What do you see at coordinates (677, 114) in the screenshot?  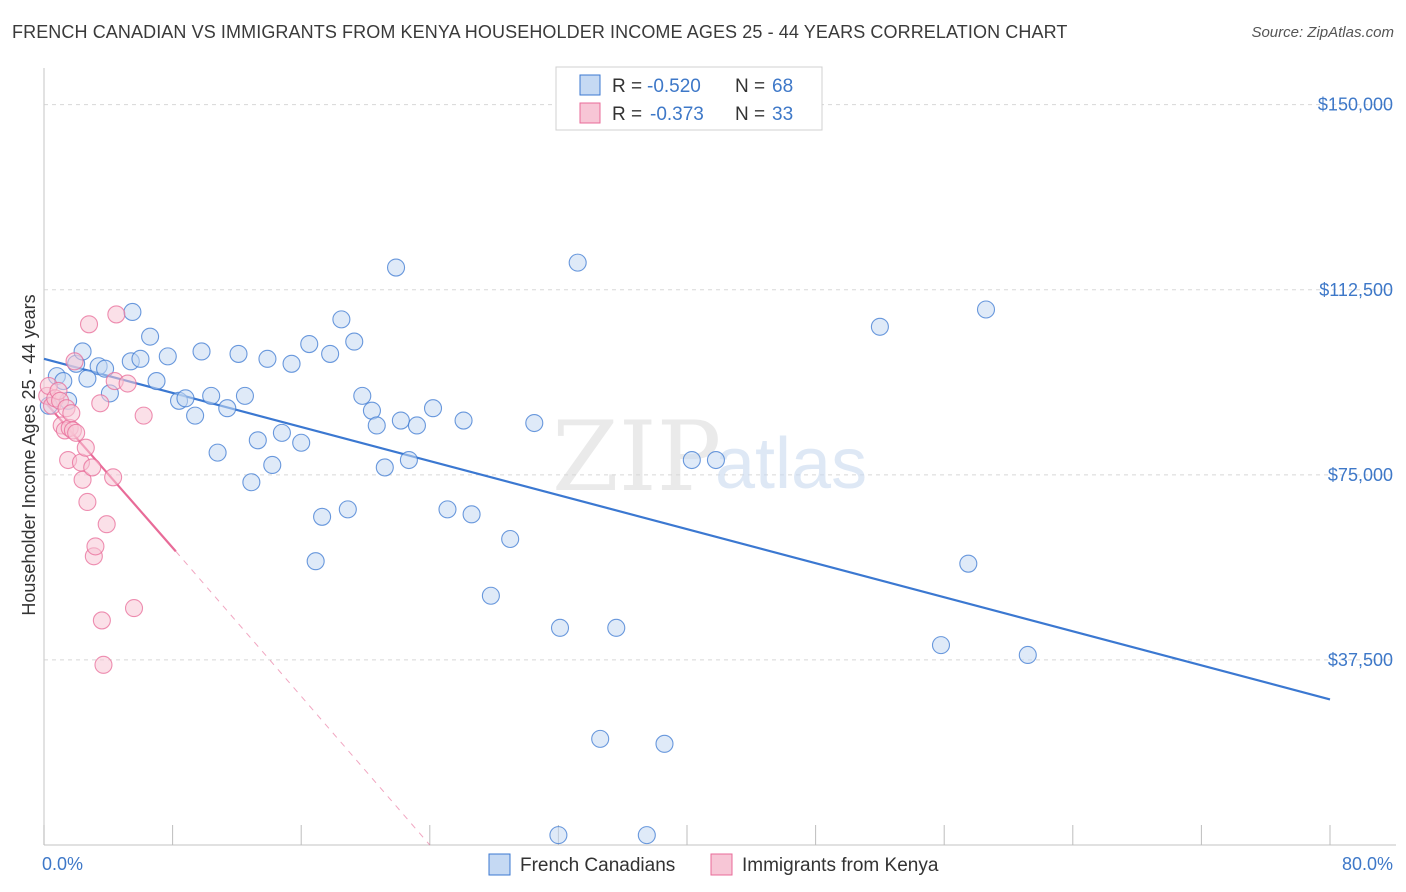 I see `legend-r-value-2: -0.373` at bounding box center [677, 114].